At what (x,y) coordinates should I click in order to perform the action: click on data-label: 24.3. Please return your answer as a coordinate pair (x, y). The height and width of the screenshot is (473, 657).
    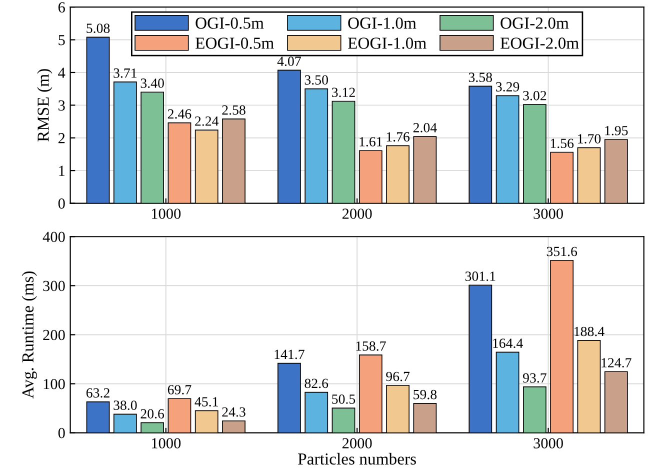
    Looking at the image, I should click on (234, 412).